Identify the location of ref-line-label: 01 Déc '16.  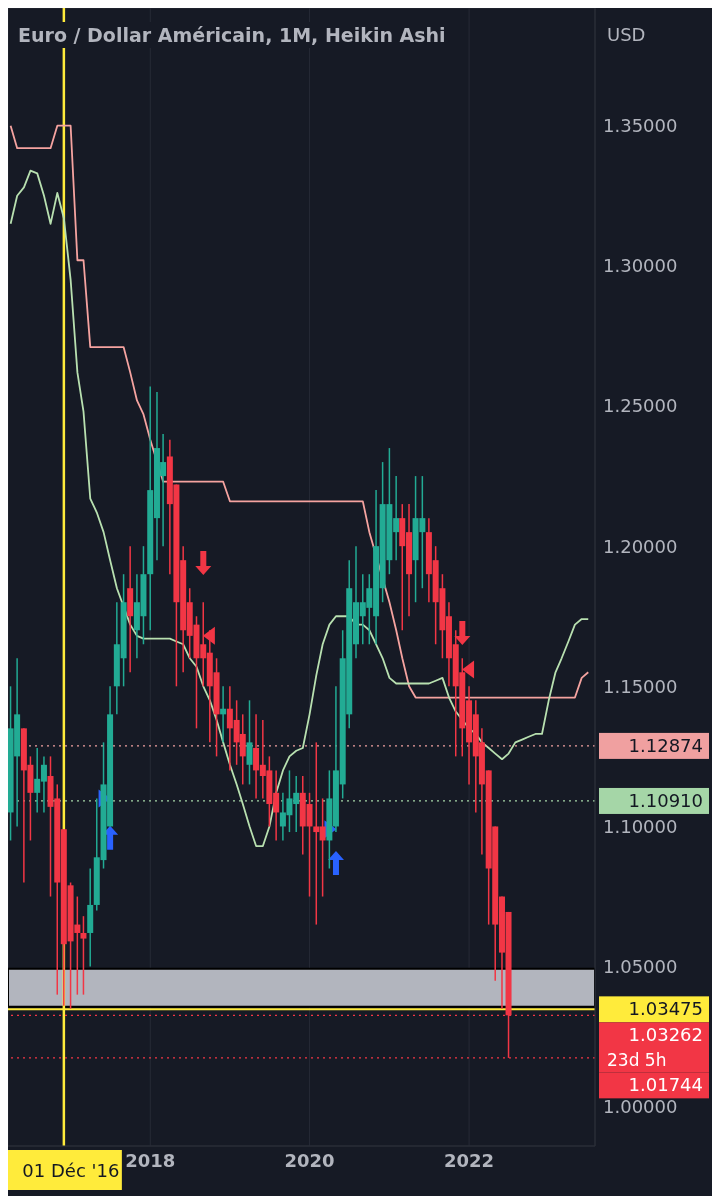
(71, 1170).